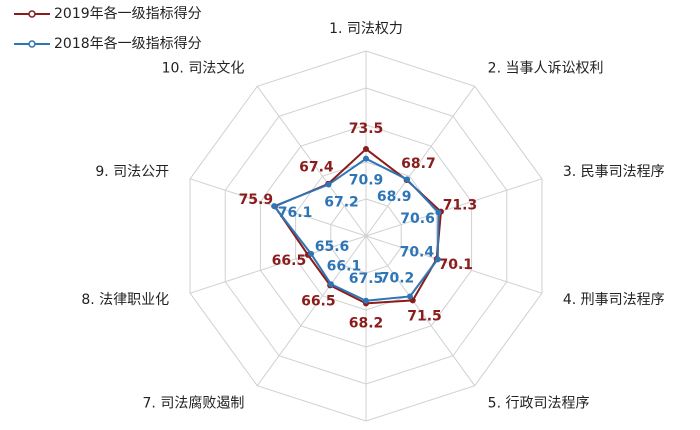 The height and width of the screenshot is (430, 700). What do you see at coordinates (128, 13) in the screenshot?
I see `legend-label: 2019年各一级指标得分` at bounding box center [128, 13].